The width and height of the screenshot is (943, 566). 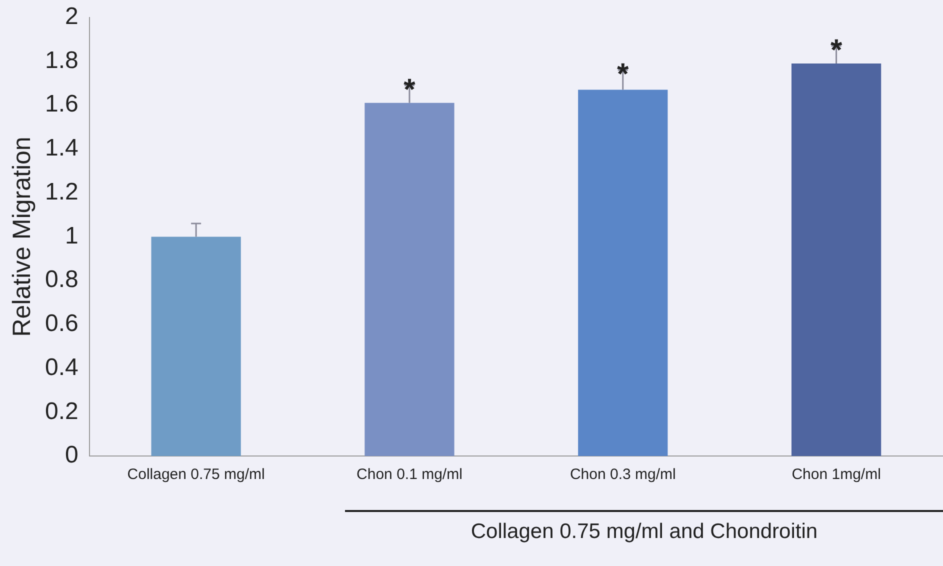 I want to click on y-tick-label: 1.6, so click(x=61, y=104).